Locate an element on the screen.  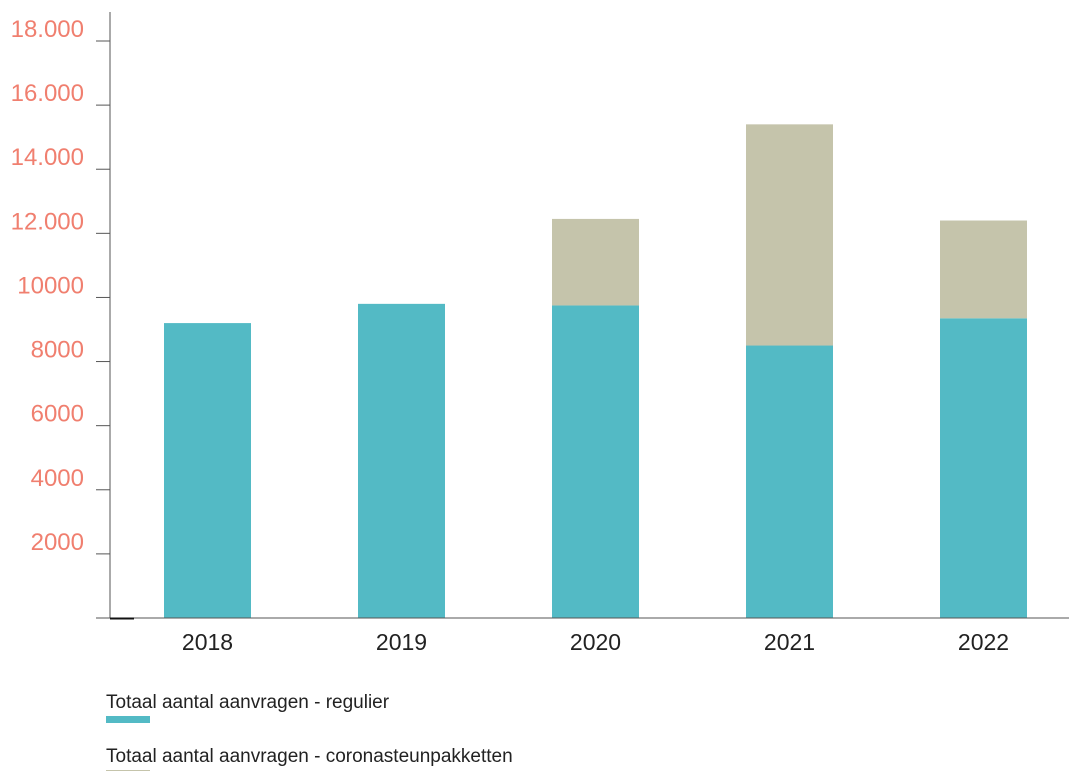
y-tick-label: 12.000 is located at coordinates (47, 221).